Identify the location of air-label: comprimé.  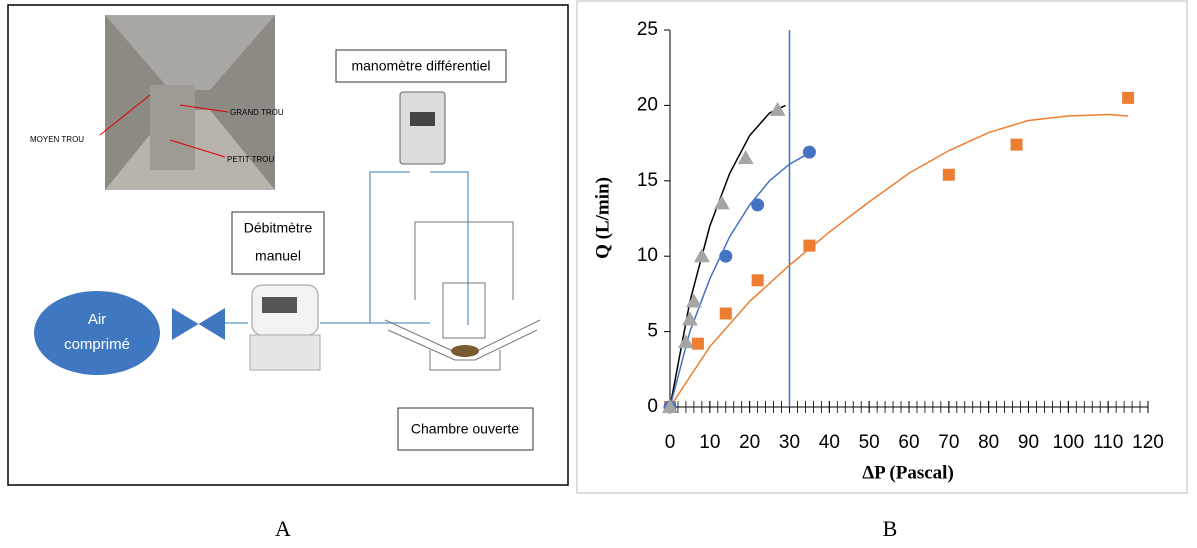
(97, 344).